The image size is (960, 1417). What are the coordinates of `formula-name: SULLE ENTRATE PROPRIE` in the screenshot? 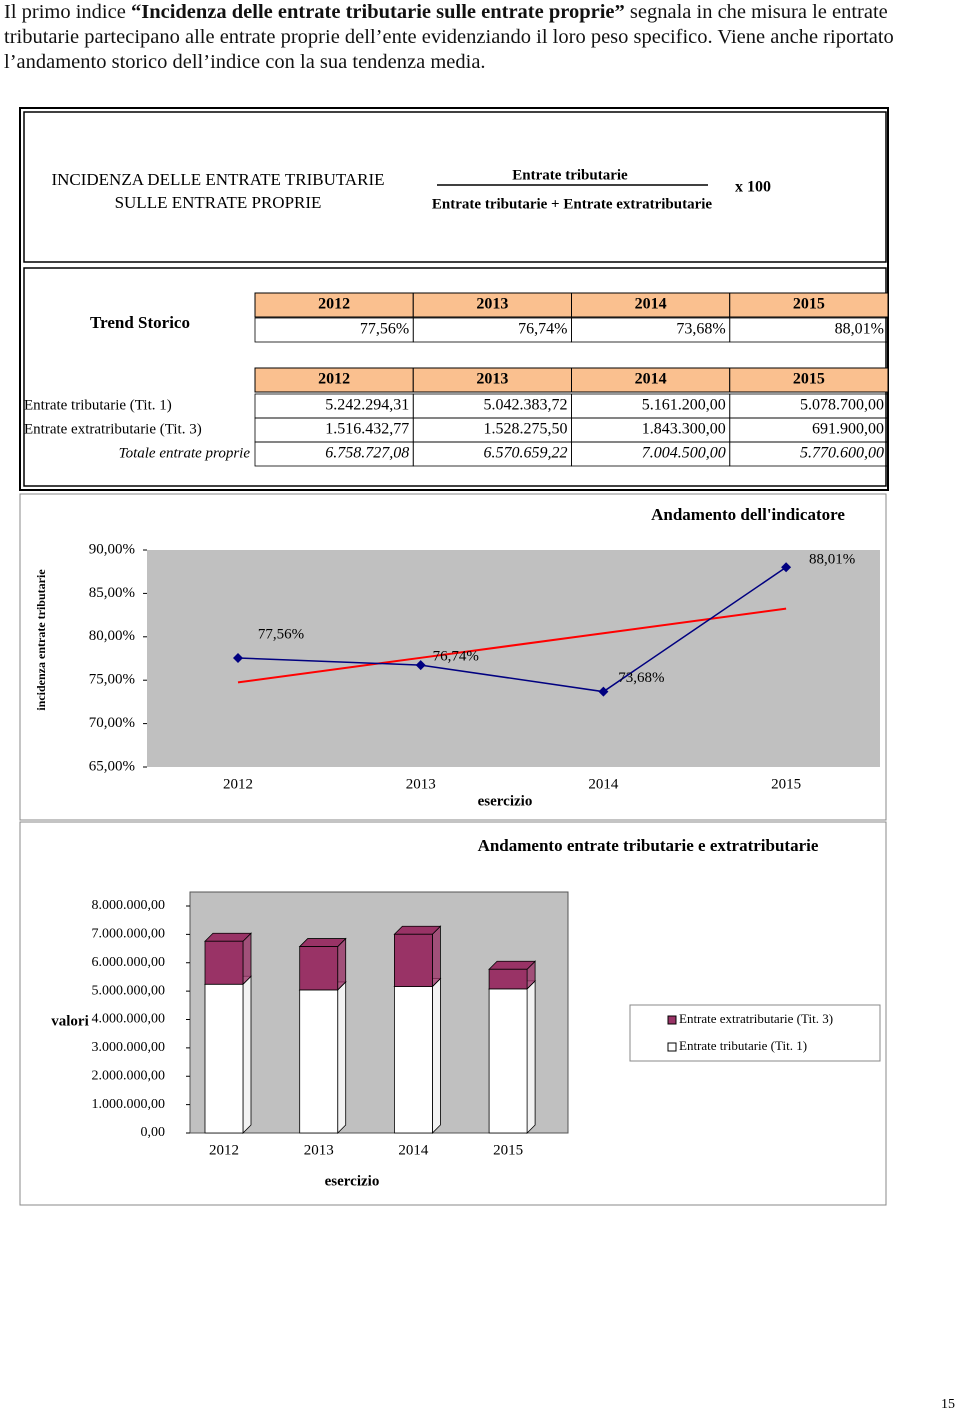 It's located at (218, 202).